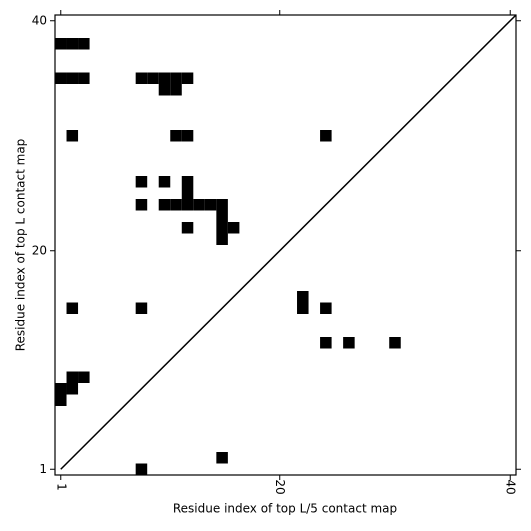 This screenshot has width=531, height=531. What do you see at coordinates (511, 486) in the screenshot?
I see `x-tick-label: 40` at bounding box center [511, 486].